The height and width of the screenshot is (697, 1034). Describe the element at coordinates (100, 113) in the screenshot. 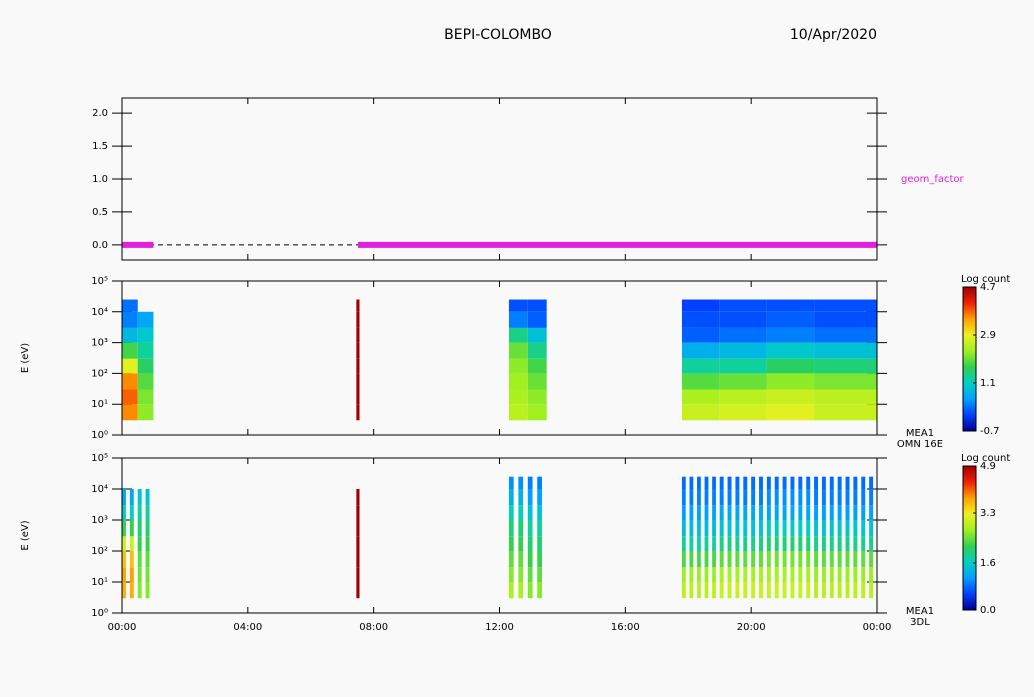

I see `y-tick-label: 2.0` at that location.